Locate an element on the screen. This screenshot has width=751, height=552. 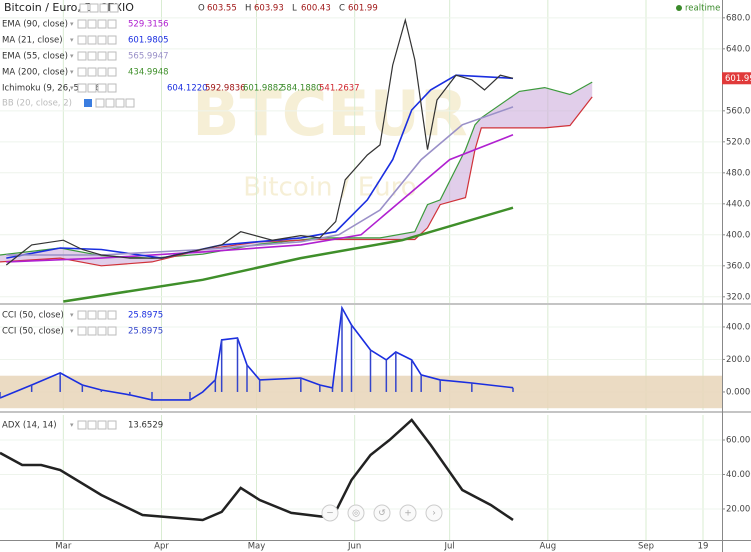
y-tick-label: 20.0000 is located at coordinates (738, 509).